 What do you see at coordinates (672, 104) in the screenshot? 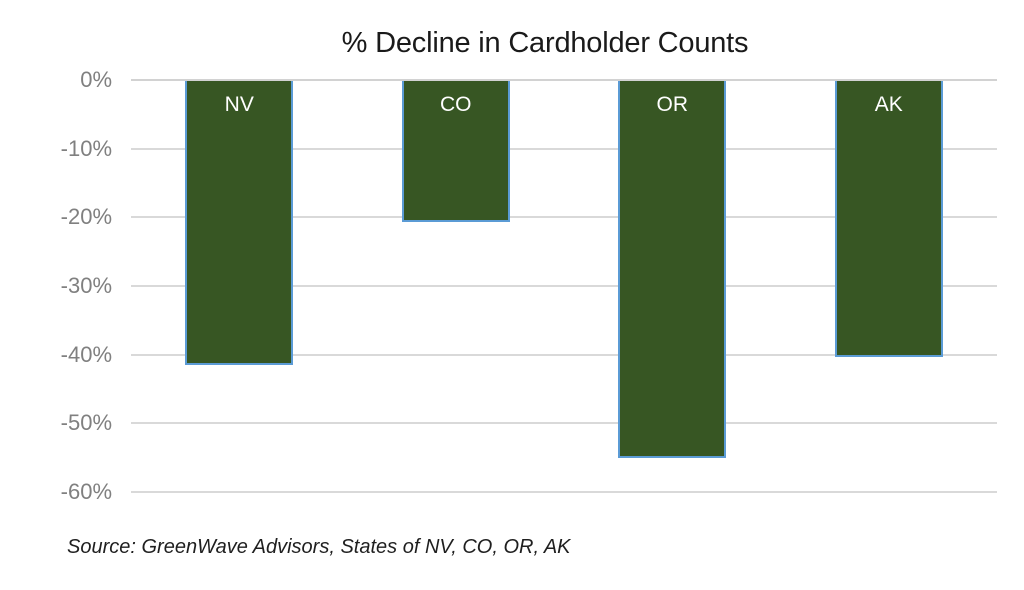
I see `bar-label: OR` at bounding box center [672, 104].